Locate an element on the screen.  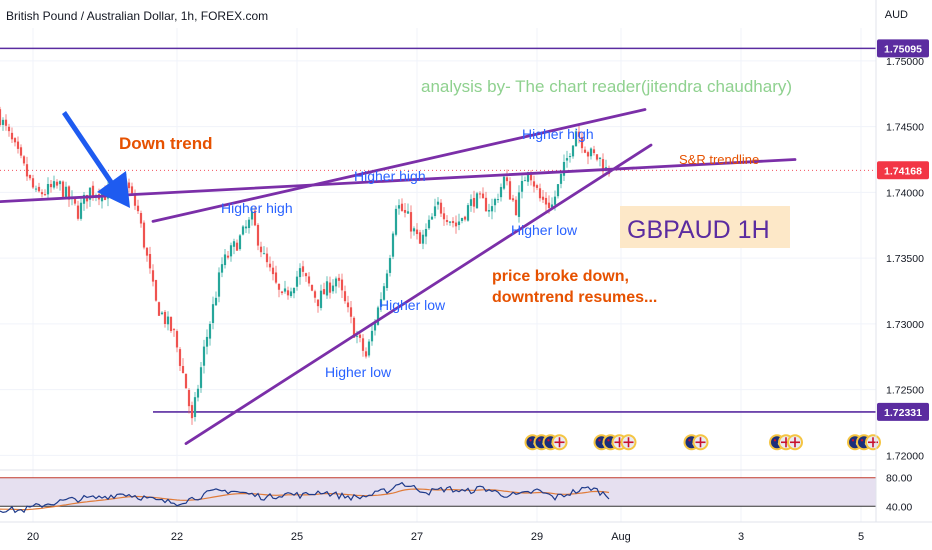
rsi-ma-line is located at coordinates (305, 499).